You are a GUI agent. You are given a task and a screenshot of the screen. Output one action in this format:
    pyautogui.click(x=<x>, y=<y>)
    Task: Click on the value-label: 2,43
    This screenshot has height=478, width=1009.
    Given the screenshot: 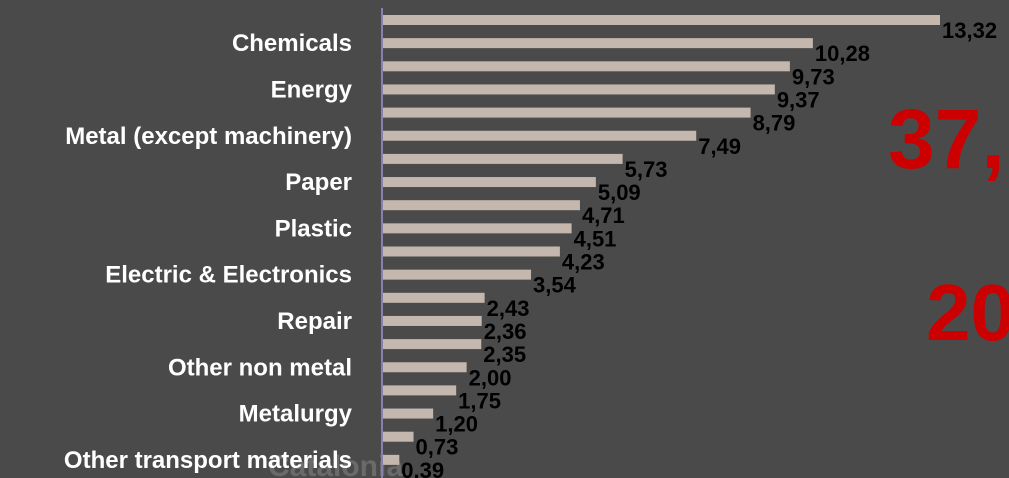 What is the action you would take?
    pyautogui.click(x=508, y=308)
    